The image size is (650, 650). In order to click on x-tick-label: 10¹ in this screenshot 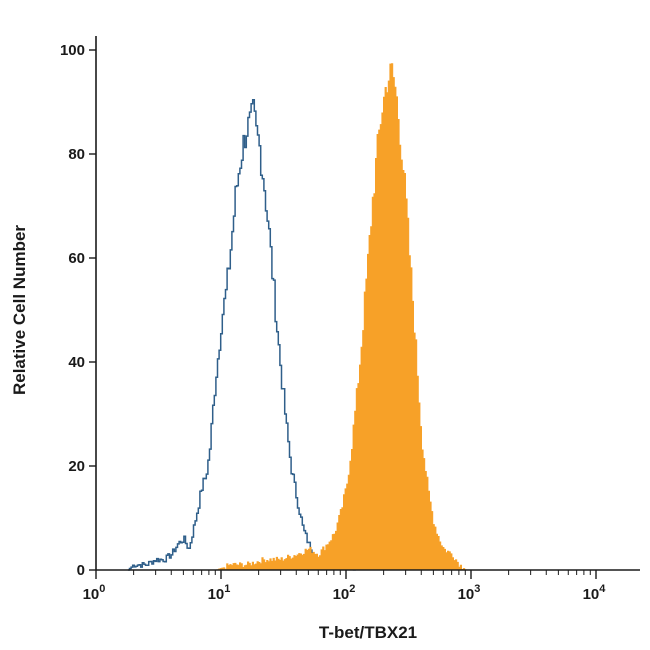, I will do `click(219, 593)`.